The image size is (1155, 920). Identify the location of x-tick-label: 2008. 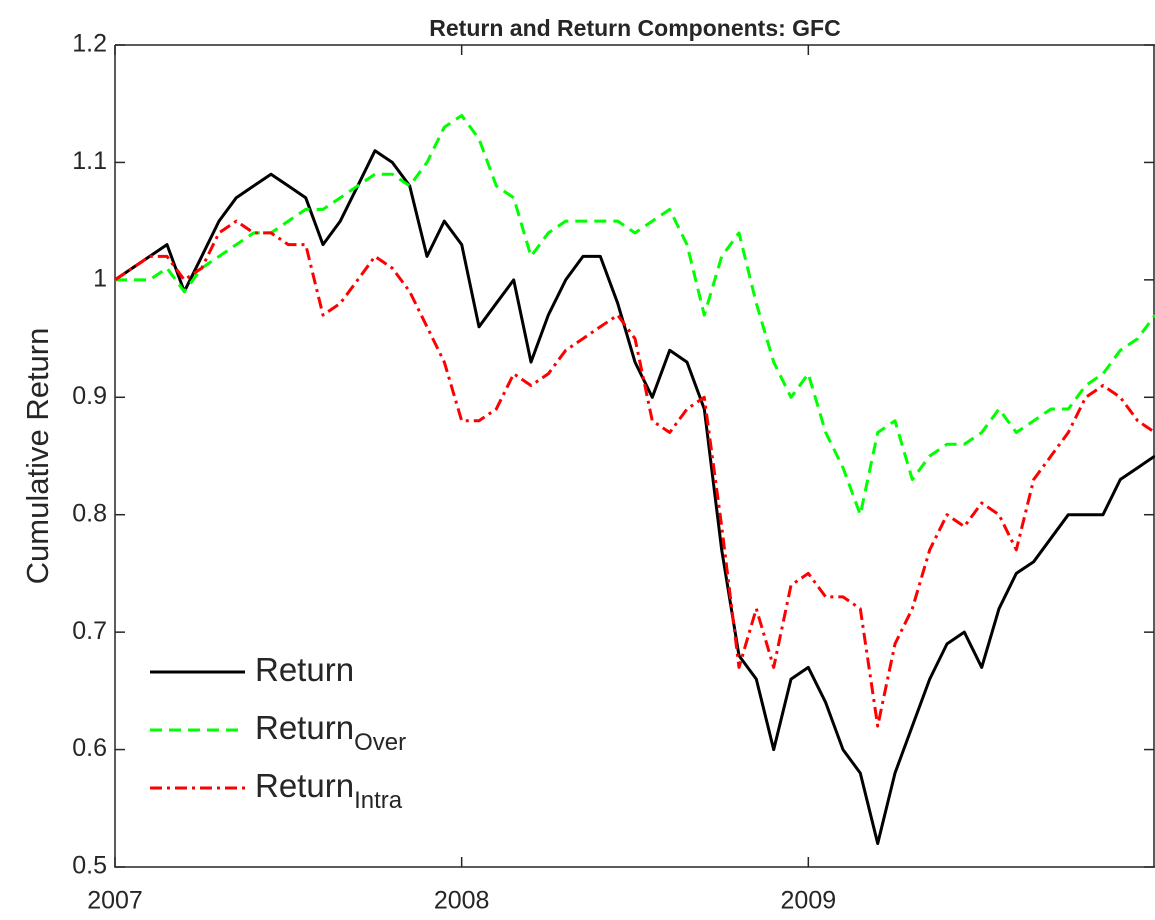
(462, 901).